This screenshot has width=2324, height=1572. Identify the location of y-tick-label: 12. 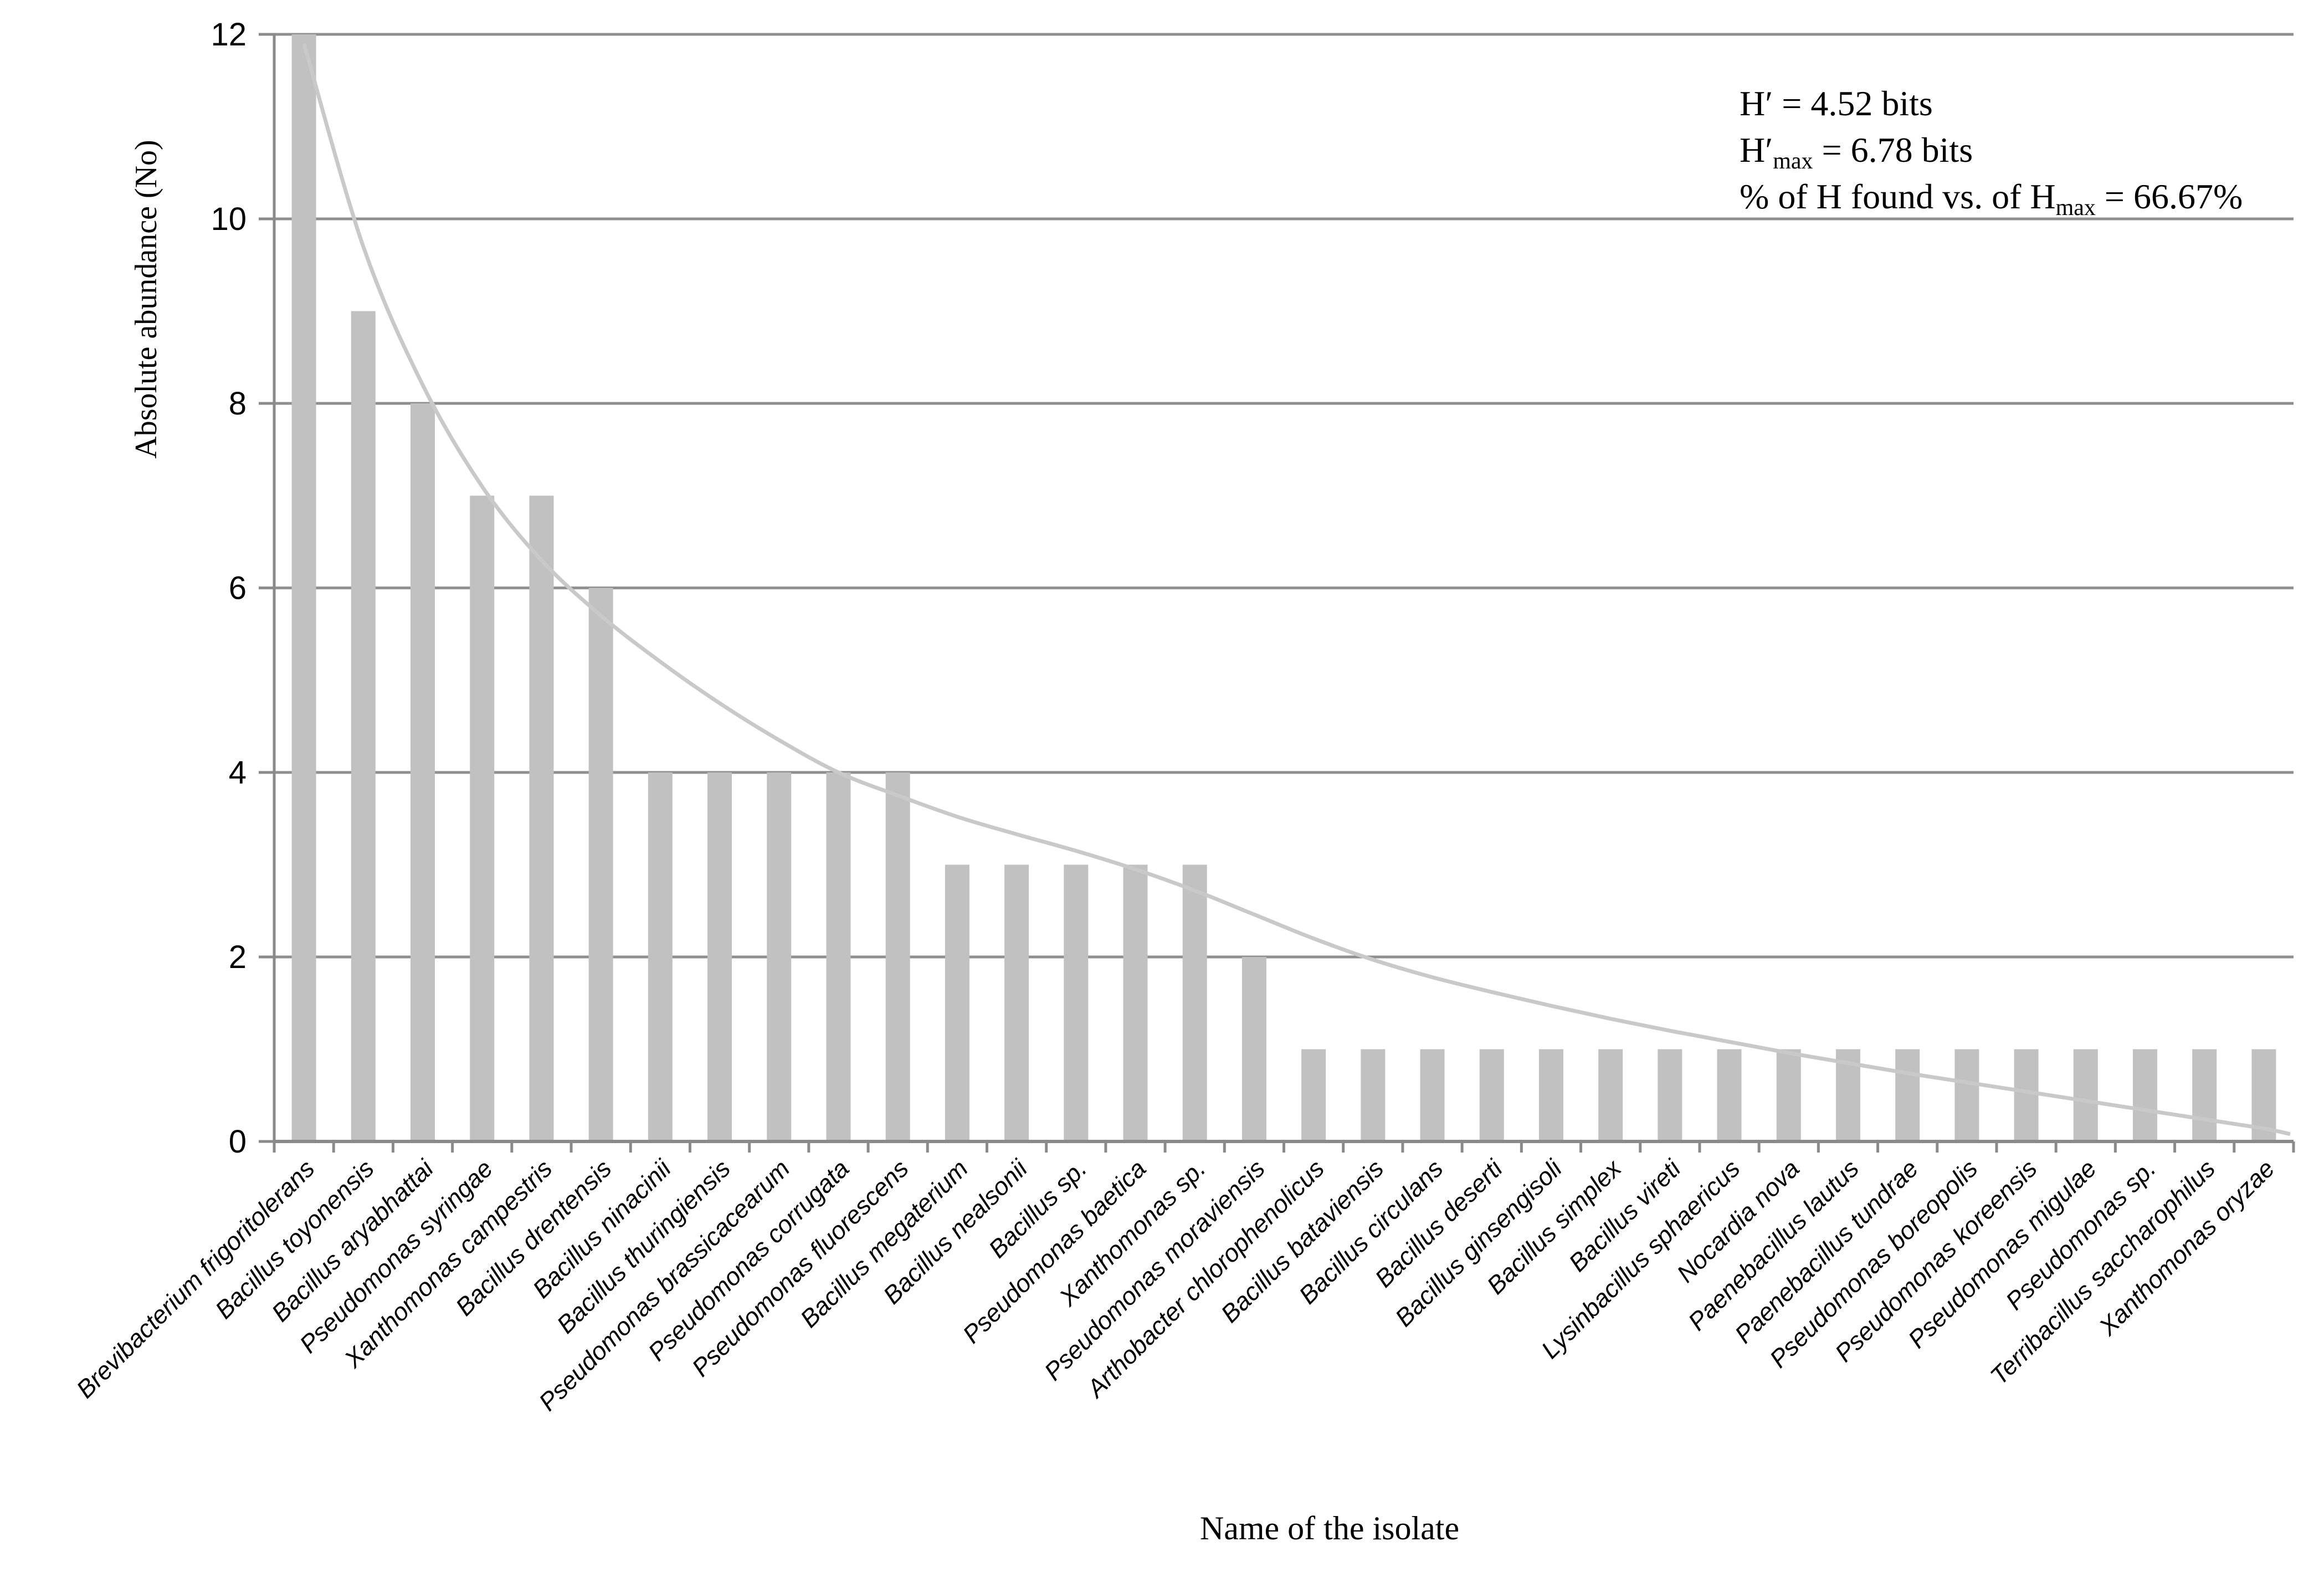
(229, 35).